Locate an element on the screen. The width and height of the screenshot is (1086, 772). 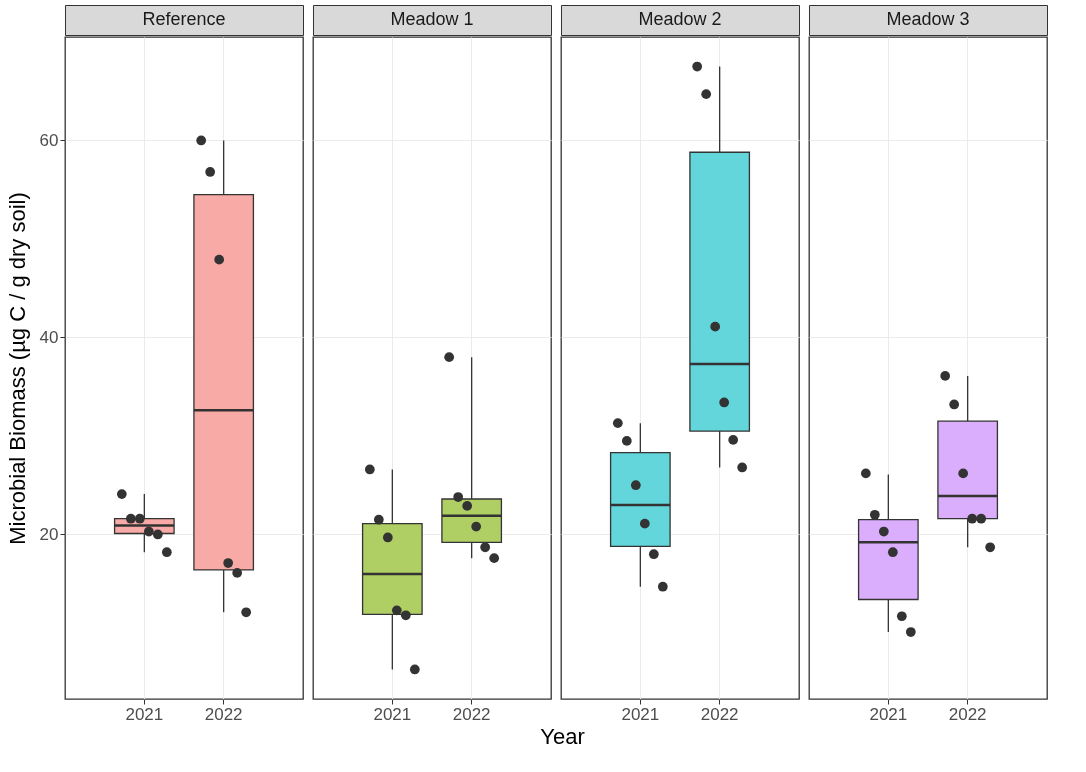
chart-title: Meadow 3 is located at coordinates (928, 19).